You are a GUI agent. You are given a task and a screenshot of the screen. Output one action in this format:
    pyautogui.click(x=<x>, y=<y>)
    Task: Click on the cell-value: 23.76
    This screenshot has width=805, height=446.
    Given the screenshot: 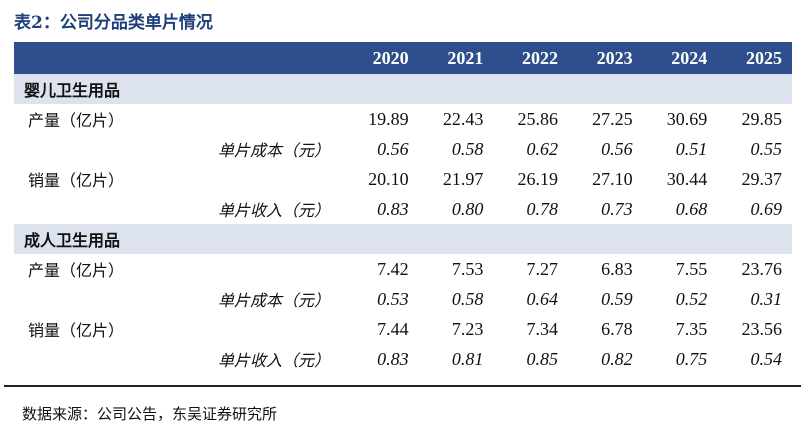 What is the action you would take?
    pyautogui.click(x=762, y=268)
    